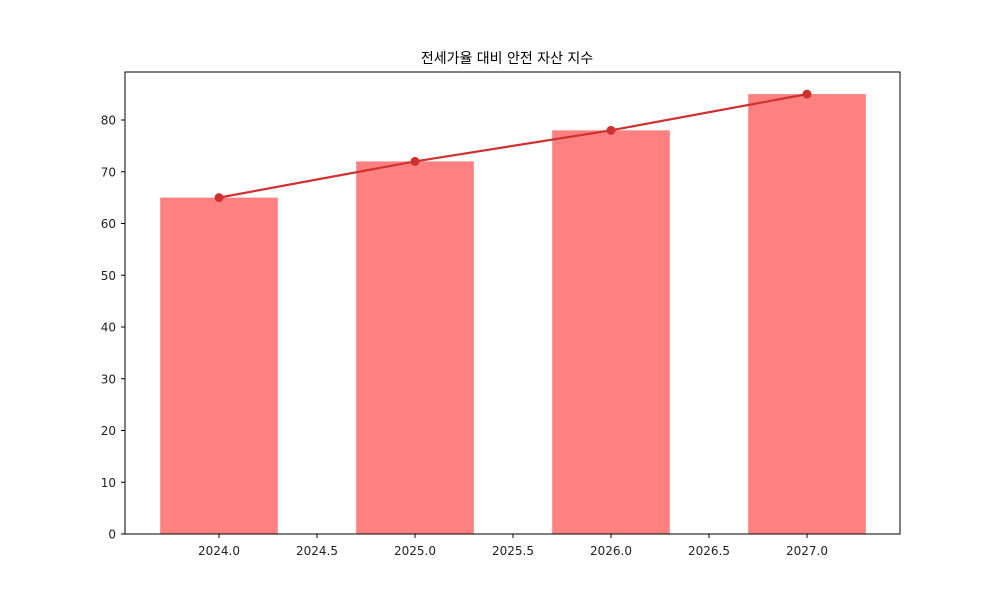 This screenshot has width=1000, height=600. Describe the element at coordinates (108, 431) in the screenshot. I see `y-tick-label: 20` at that location.